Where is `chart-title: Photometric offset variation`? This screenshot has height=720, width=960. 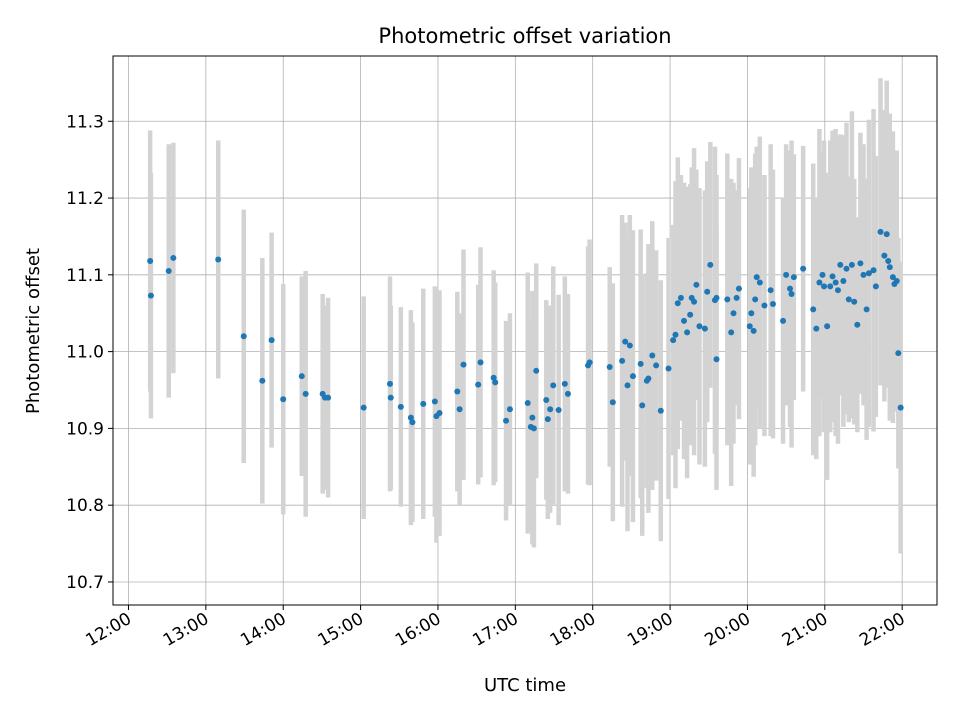
chart-title: Photometric offset variation is located at coordinates (524, 36).